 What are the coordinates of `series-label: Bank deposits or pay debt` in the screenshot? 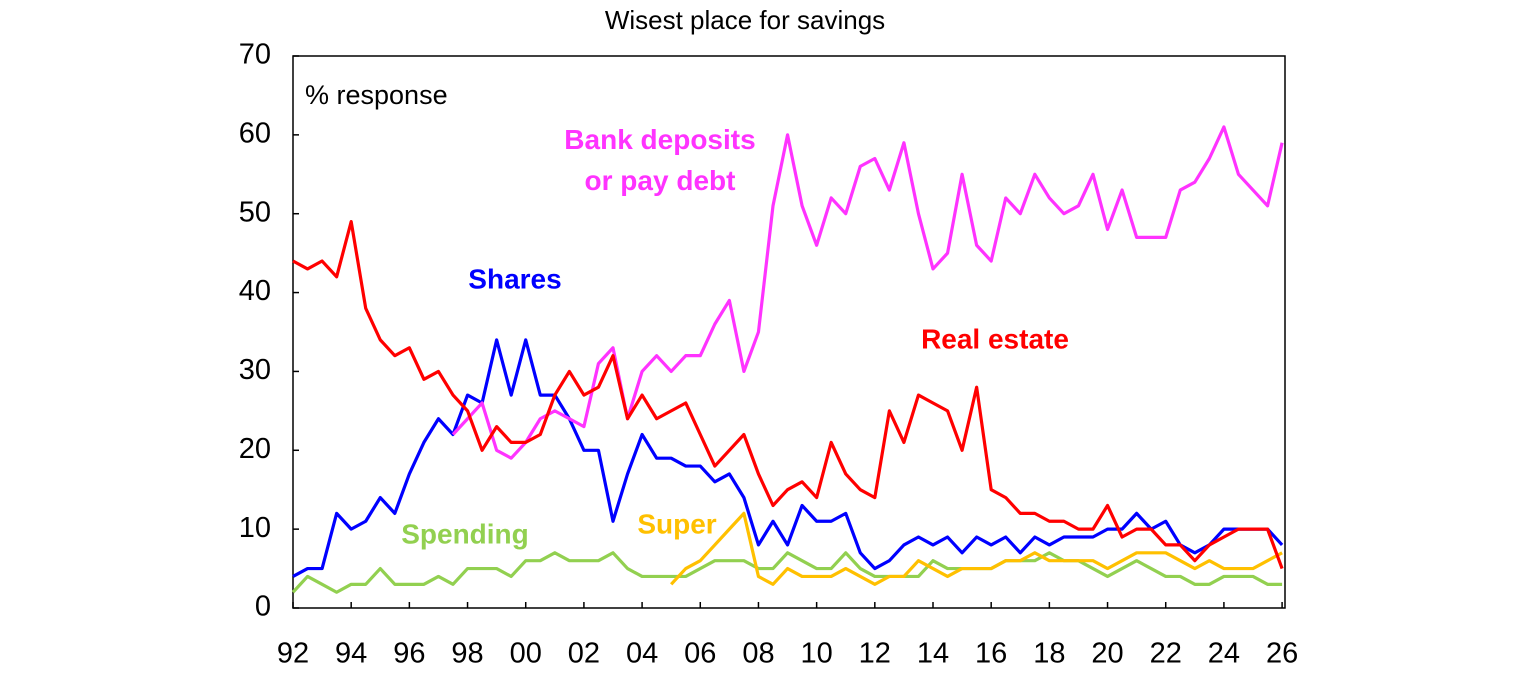 It's located at (659, 160).